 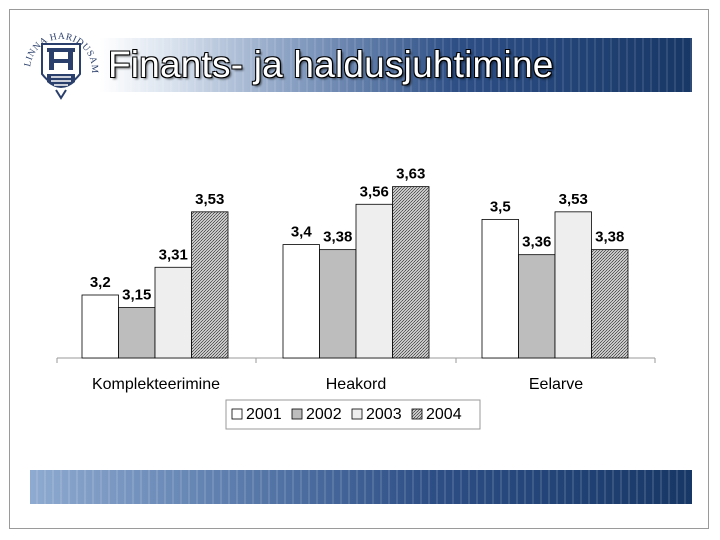 What do you see at coordinates (374, 281) in the screenshot?
I see `bar-heakord-2003` at bounding box center [374, 281].